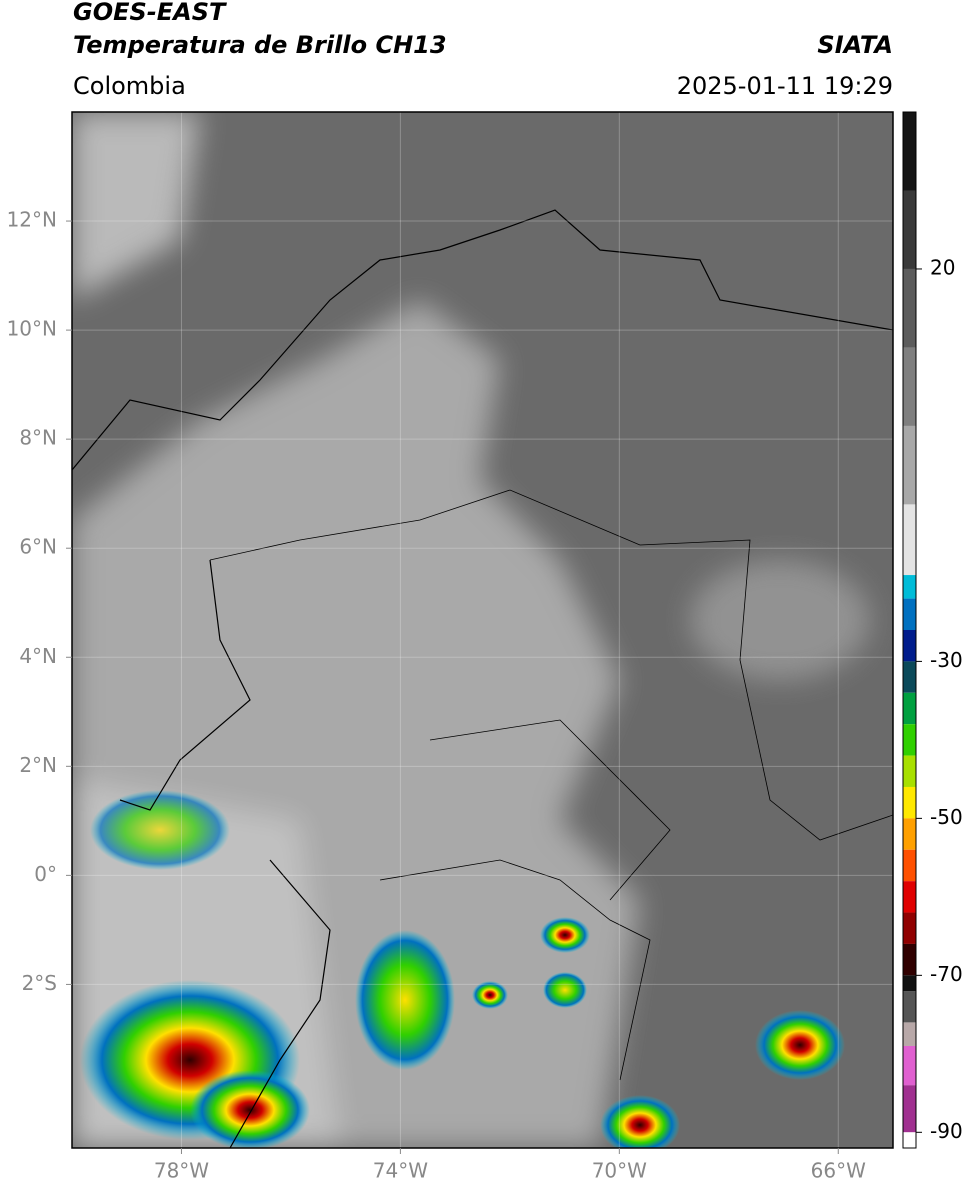  I want to click on y-tick-label: 8°N, so click(38, 438).